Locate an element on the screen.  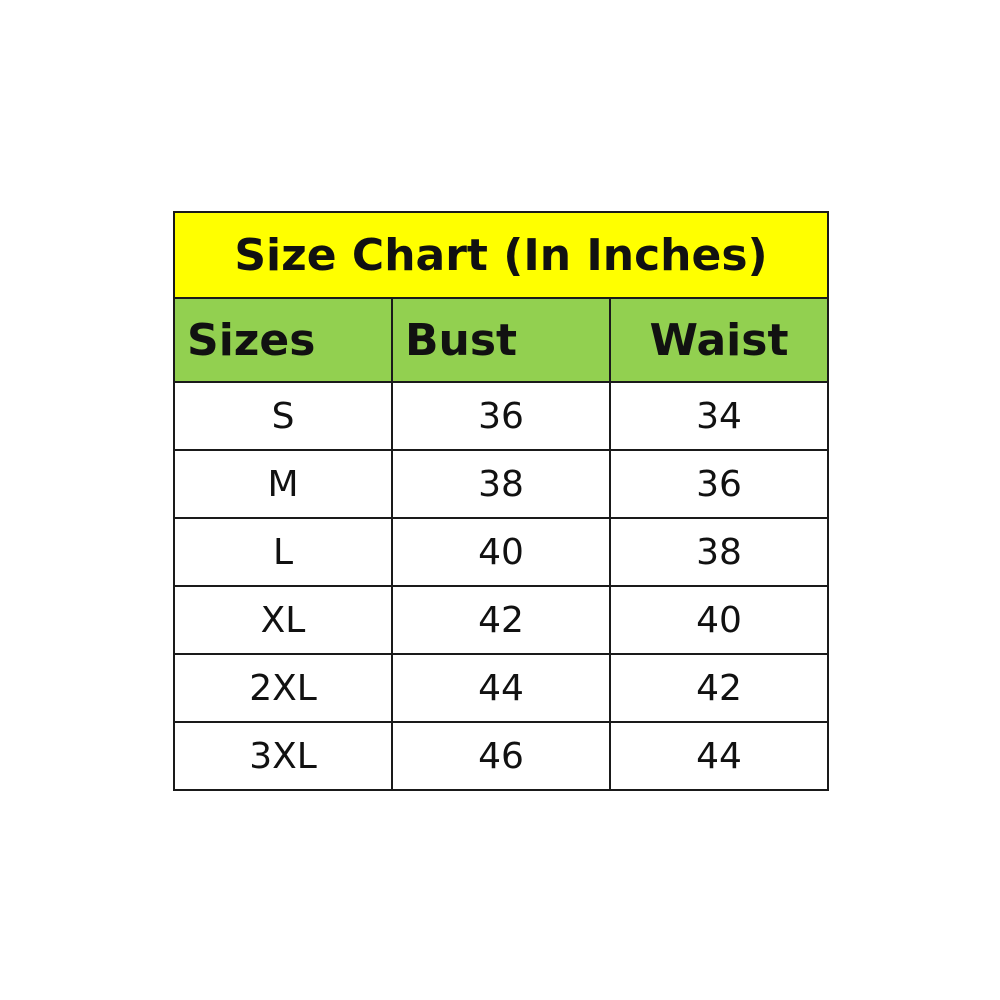
waist-cell: 36 is located at coordinates (719, 484).